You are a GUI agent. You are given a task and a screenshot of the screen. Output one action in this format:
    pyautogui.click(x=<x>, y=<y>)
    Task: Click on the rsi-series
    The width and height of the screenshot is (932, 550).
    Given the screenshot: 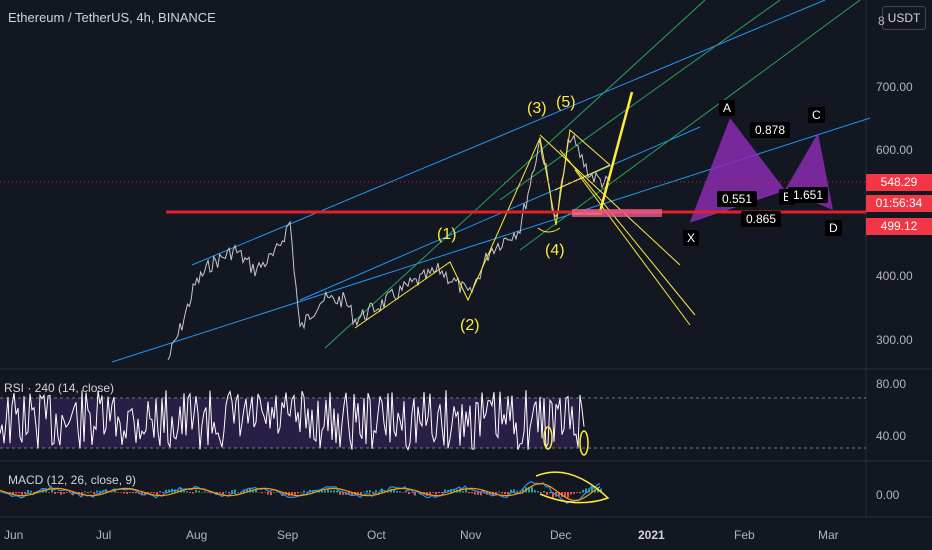 What is the action you would take?
    pyautogui.click(x=292, y=421)
    